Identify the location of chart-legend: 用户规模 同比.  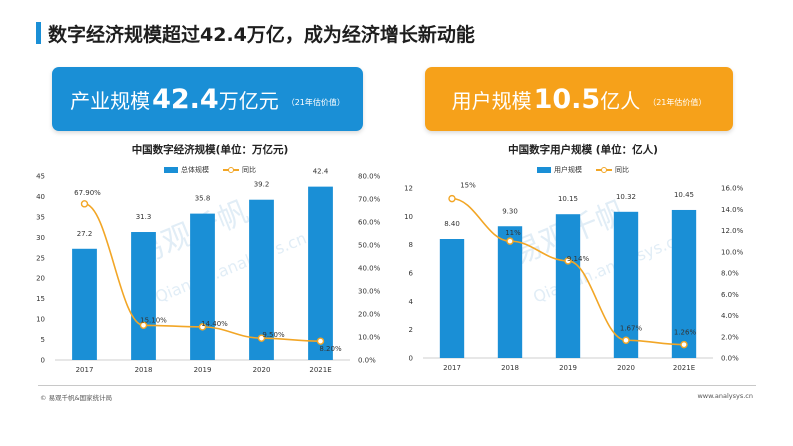
(583, 170).